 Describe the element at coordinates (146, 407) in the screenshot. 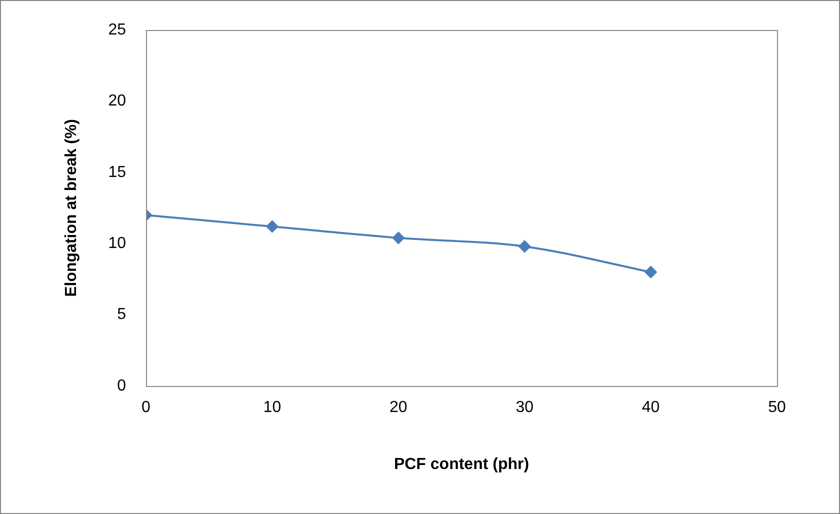

I see `x-tick-label: 0` at that location.